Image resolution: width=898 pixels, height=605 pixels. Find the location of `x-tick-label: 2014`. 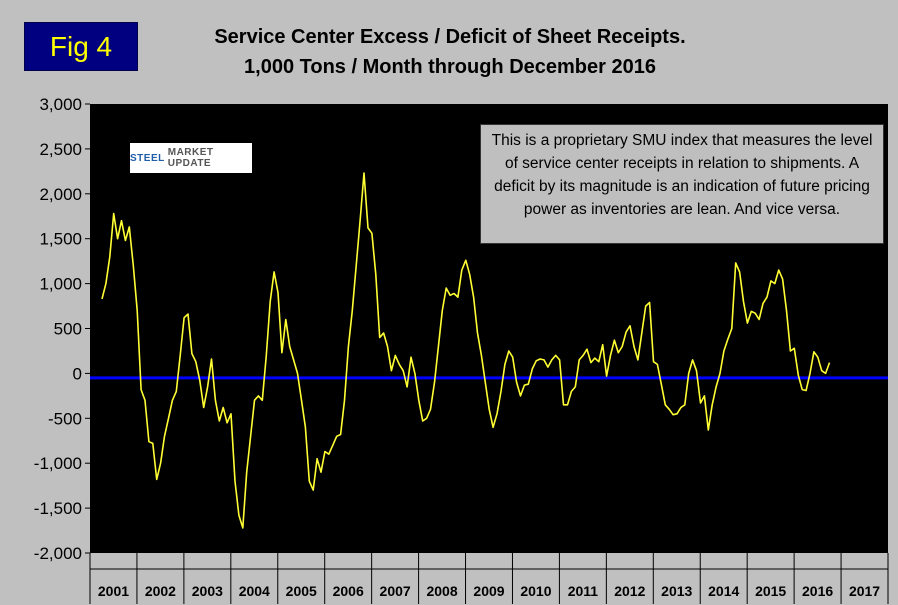

x-tick-label: 2014 is located at coordinates (723, 591).